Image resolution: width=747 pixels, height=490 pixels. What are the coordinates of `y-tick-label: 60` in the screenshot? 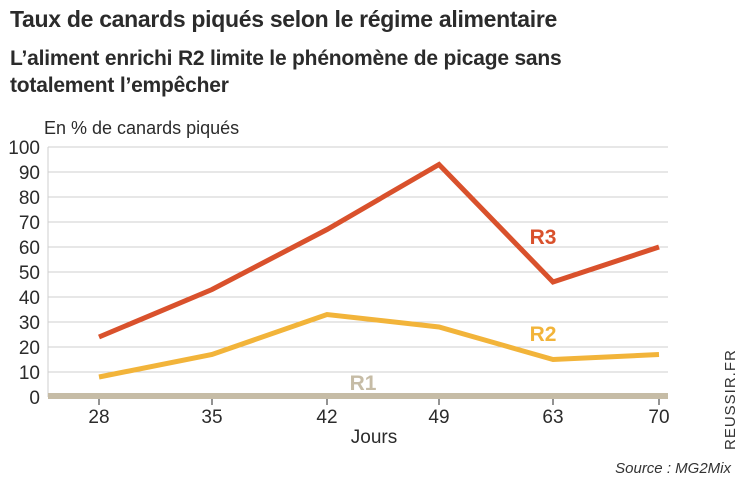 It's located at (29, 248).